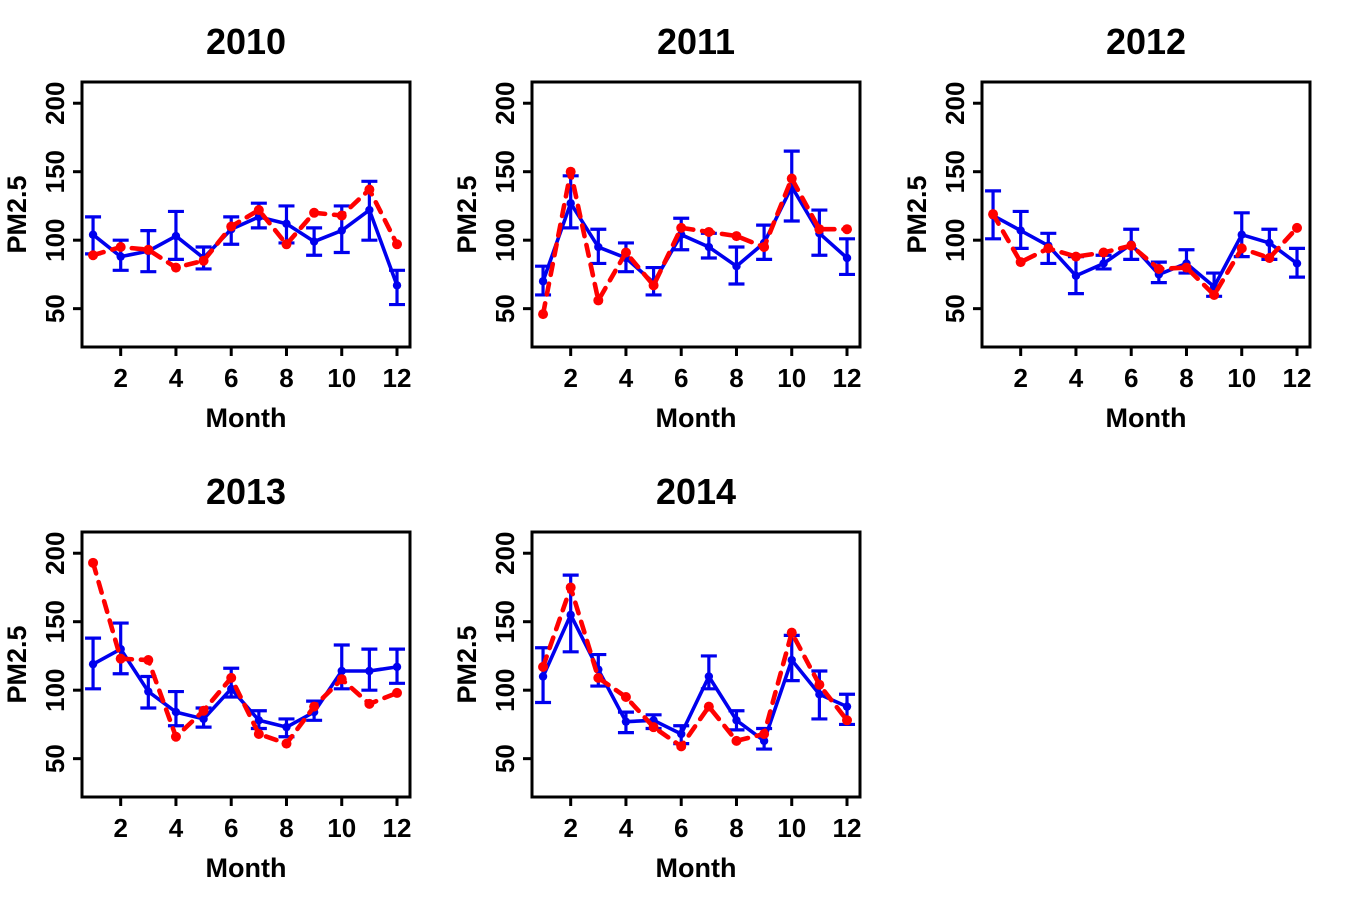  I want to click on chart-panel-2014: 2014 2 4 6 8 10 12 50 100 150 200 Month PM2.5, so click(657, 677).